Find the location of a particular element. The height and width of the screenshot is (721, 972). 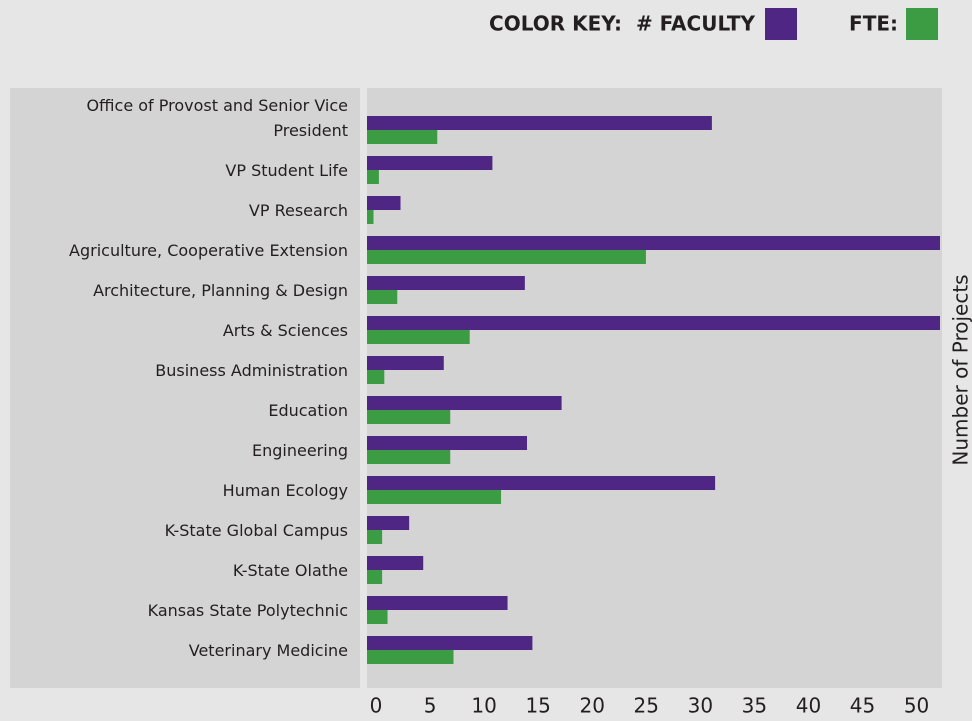

category-label: Kansas State Polytechnic is located at coordinates (247, 610).